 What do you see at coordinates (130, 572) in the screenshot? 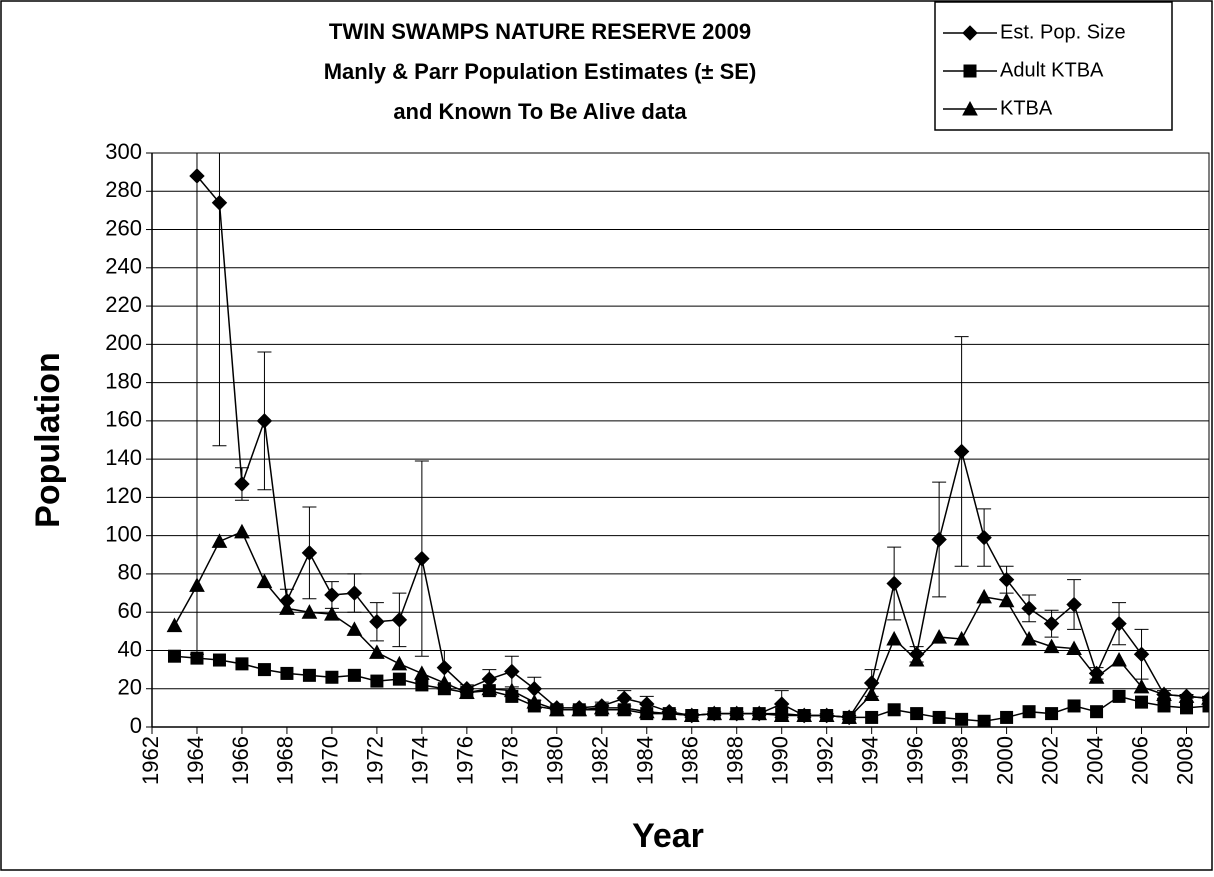
I see `y-tick-label: 80` at bounding box center [130, 572].